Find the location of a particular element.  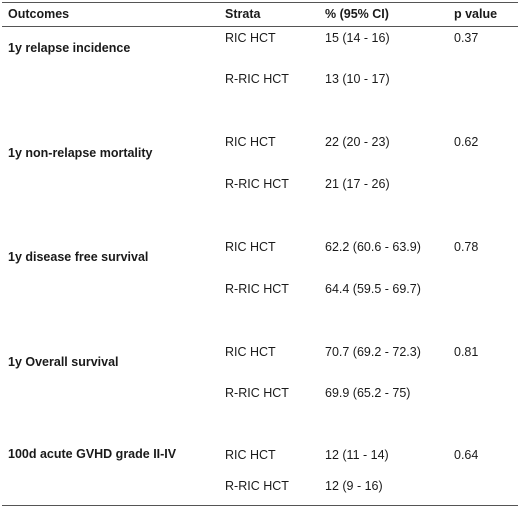

ci-value: 70.7 (69.2 - 72.3) is located at coordinates (373, 352).